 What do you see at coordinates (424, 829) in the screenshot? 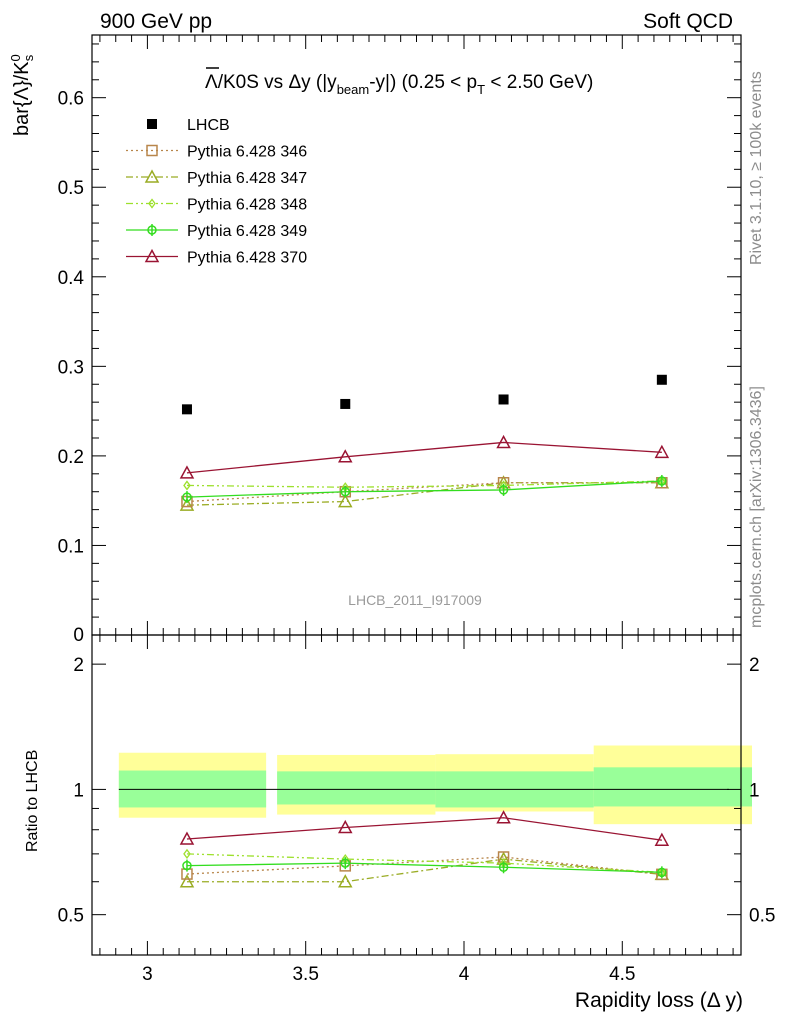
I see `ratio-line-p370` at bounding box center [424, 829].